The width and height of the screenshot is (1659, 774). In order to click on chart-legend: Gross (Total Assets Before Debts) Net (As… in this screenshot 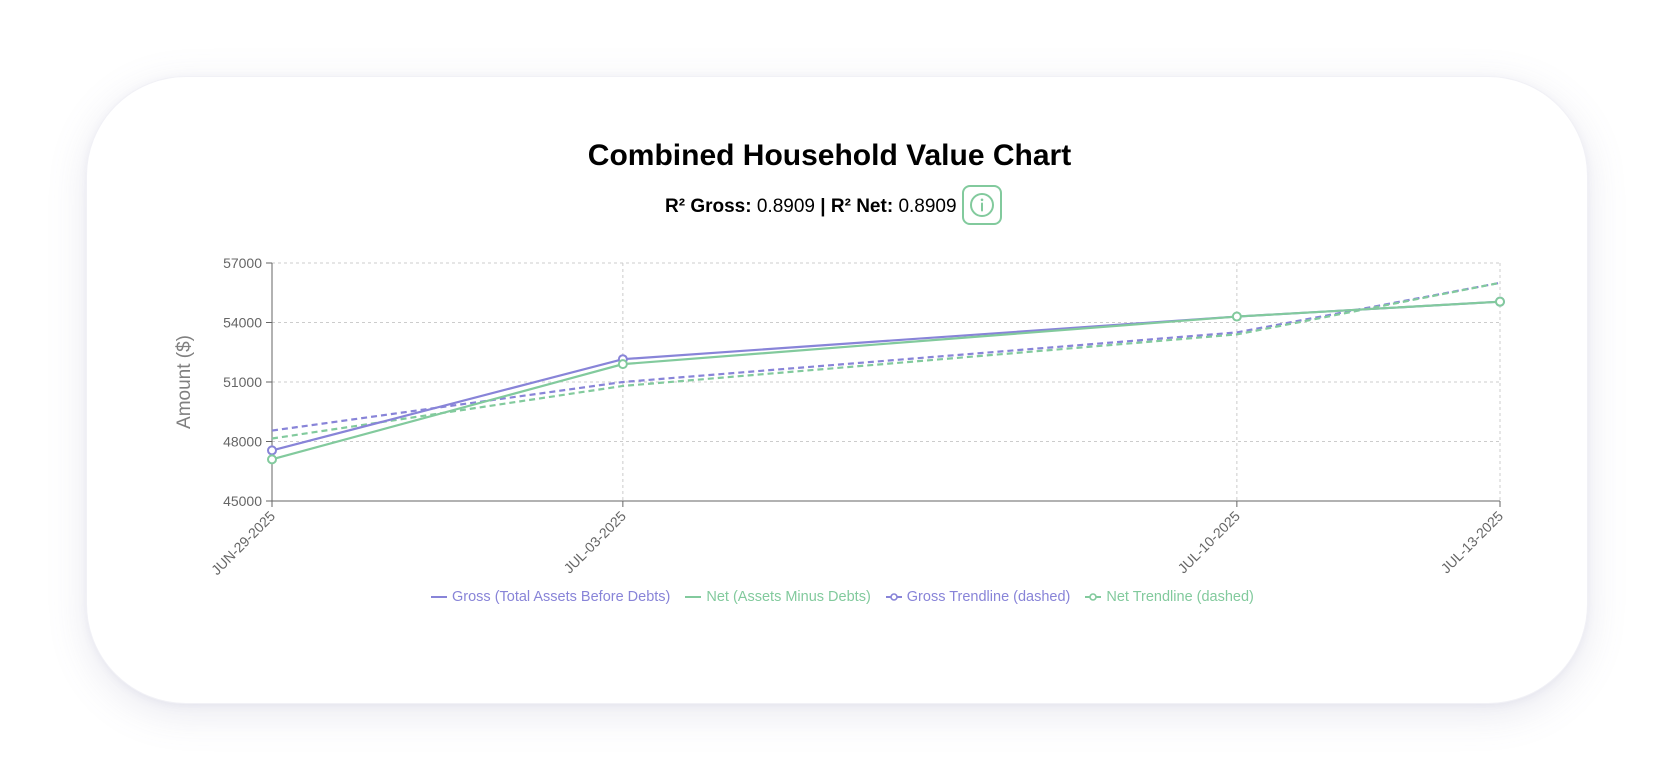, I will do `click(849, 597)`.